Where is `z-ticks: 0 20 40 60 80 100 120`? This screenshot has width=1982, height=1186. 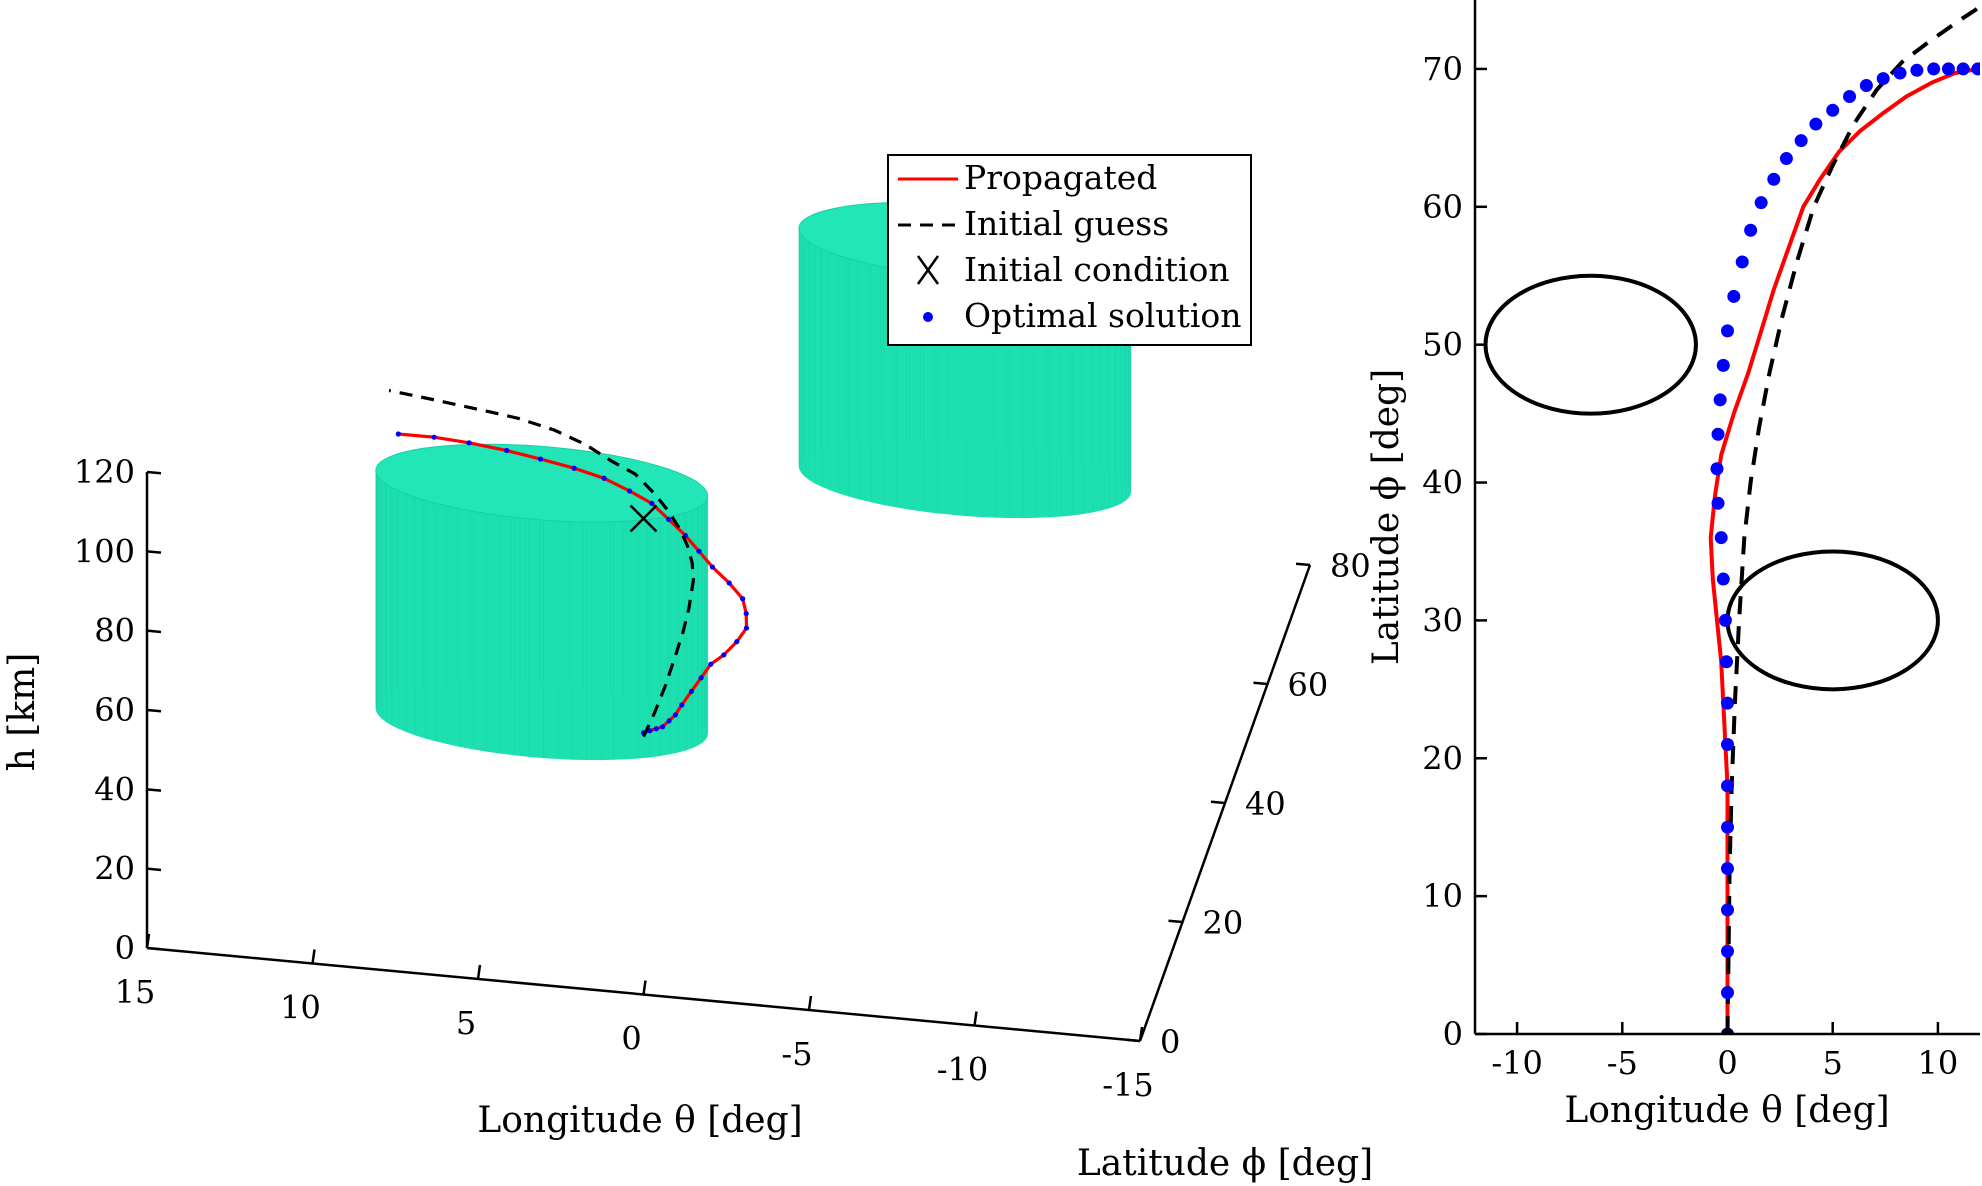 z-ticks: 0 20 40 60 80 100 120 is located at coordinates (118, 710).